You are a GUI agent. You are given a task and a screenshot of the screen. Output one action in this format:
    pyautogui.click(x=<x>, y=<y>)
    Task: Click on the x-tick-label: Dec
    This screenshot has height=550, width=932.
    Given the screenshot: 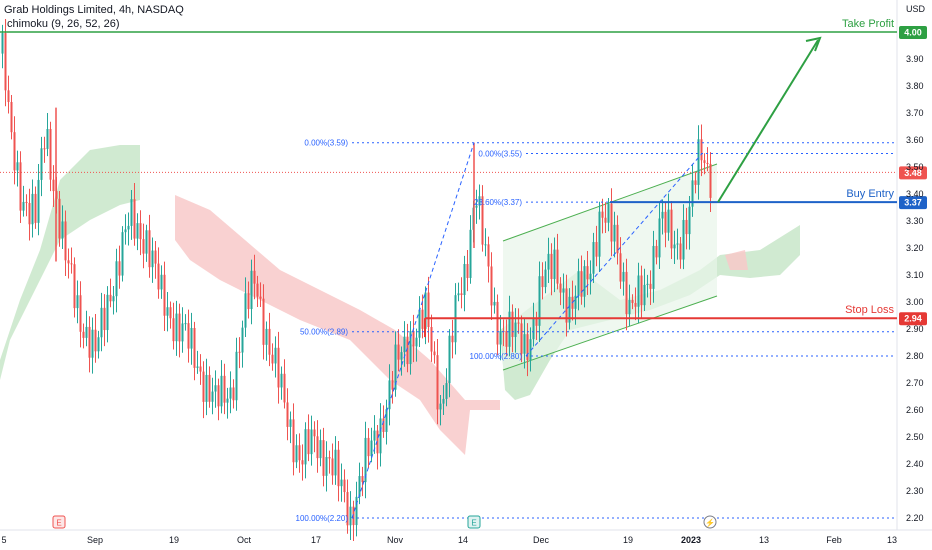 What is the action you would take?
    pyautogui.click(x=541, y=540)
    